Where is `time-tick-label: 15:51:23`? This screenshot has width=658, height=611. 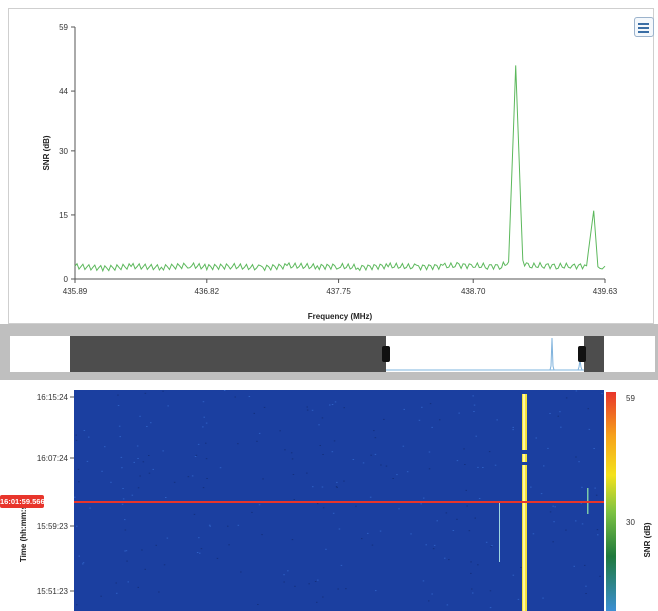
time-tick-label: 15:51:23 is located at coordinates (53, 591).